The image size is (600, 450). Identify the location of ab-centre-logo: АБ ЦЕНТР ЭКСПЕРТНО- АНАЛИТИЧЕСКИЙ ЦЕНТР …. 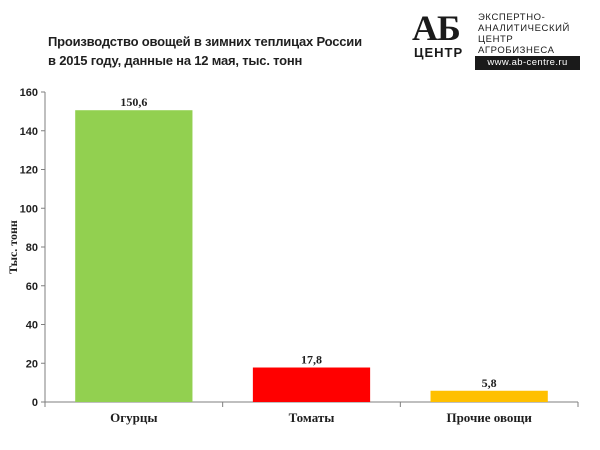
(497, 41).